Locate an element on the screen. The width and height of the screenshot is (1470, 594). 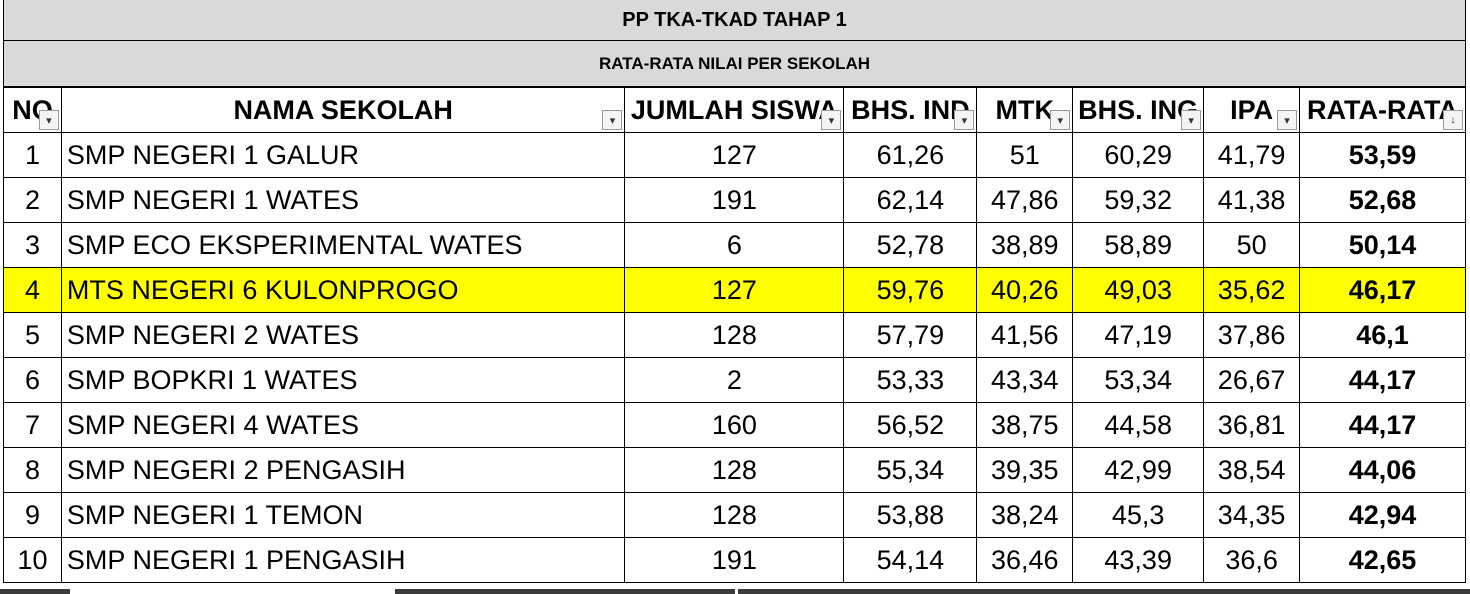
cell-rata-rata: 44,06 is located at coordinates (1382, 470).